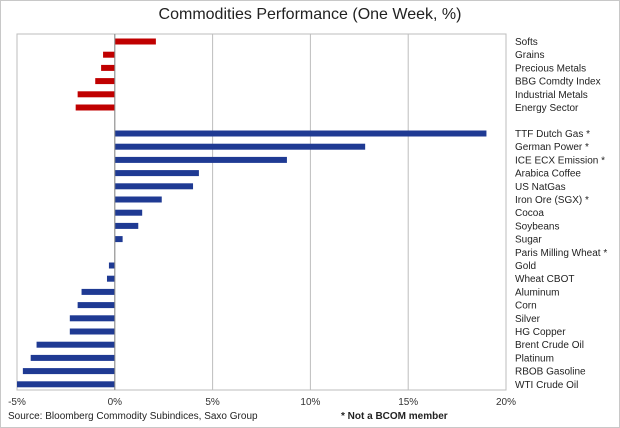 The width and height of the screenshot is (620, 428). I want to click on category-label: Paris Milling Wheat *, so click(561, 253).